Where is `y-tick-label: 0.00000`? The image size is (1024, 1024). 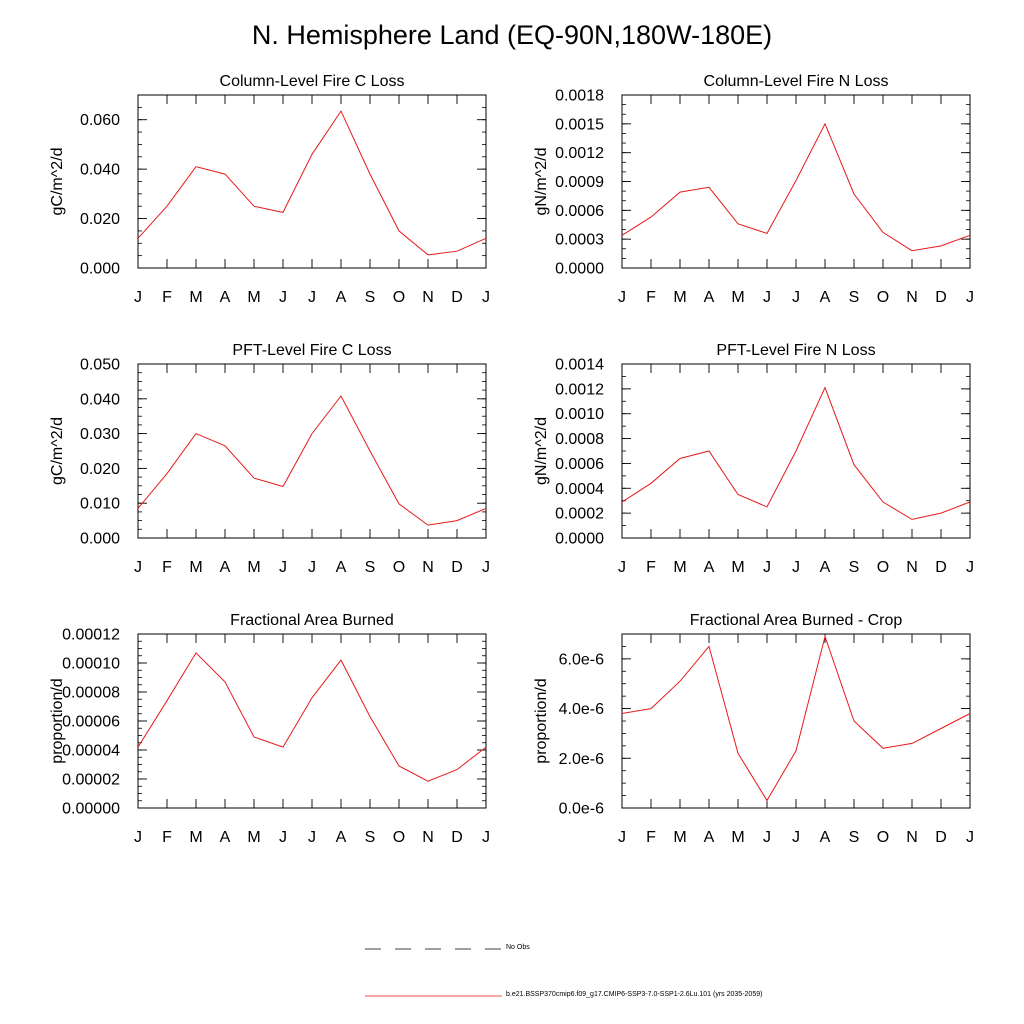
y-tick-label: 0.00000 is located at coordinates (91, 809).